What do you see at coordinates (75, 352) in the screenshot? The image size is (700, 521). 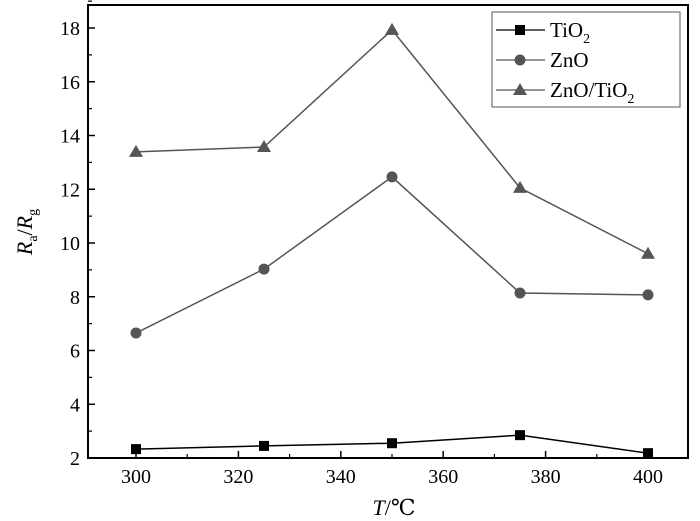 I see `y-tick-label: 6` at bounding box center [75, 352].